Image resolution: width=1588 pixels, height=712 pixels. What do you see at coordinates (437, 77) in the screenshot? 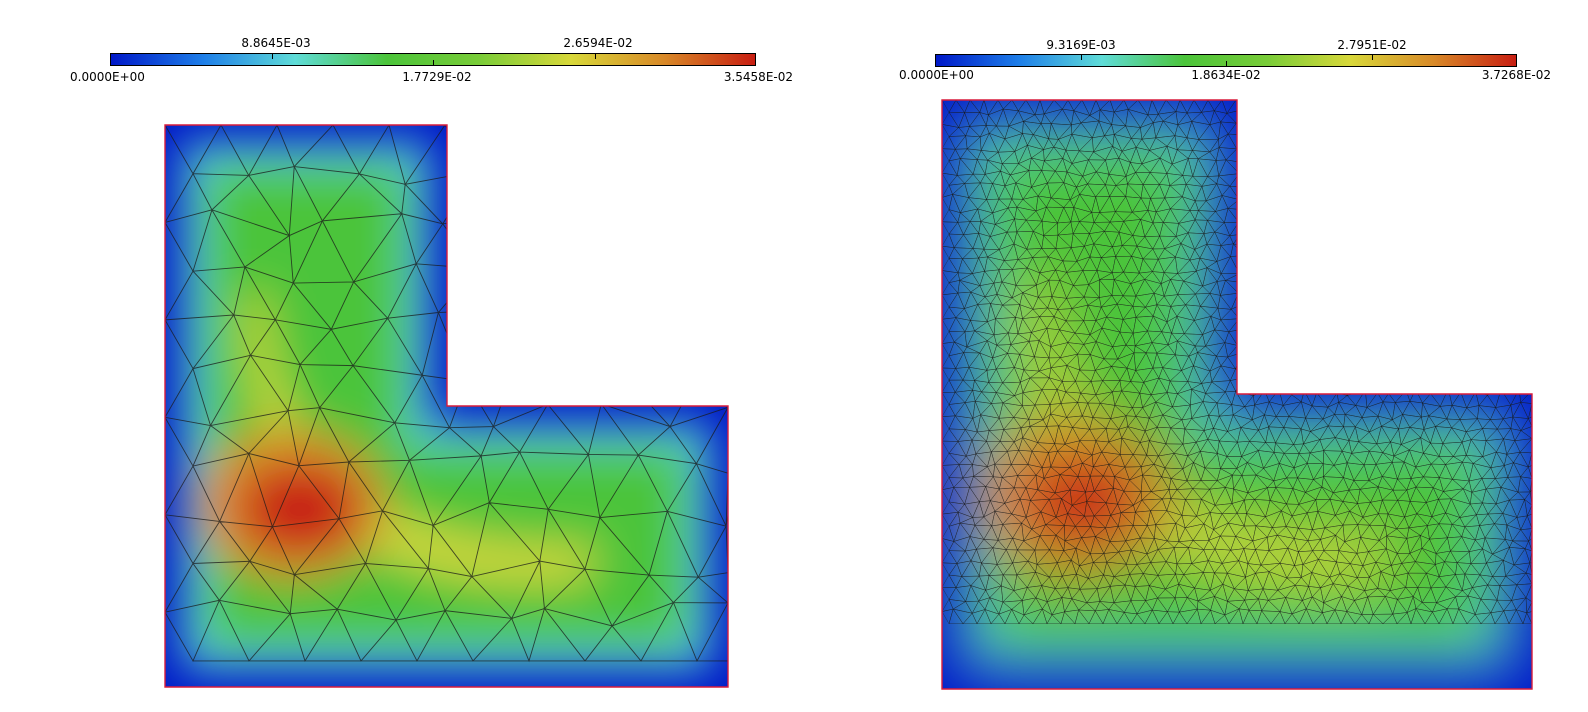
I see `colorbar-mid-label: 1.7729E-02` at bounding box center [437, 77].